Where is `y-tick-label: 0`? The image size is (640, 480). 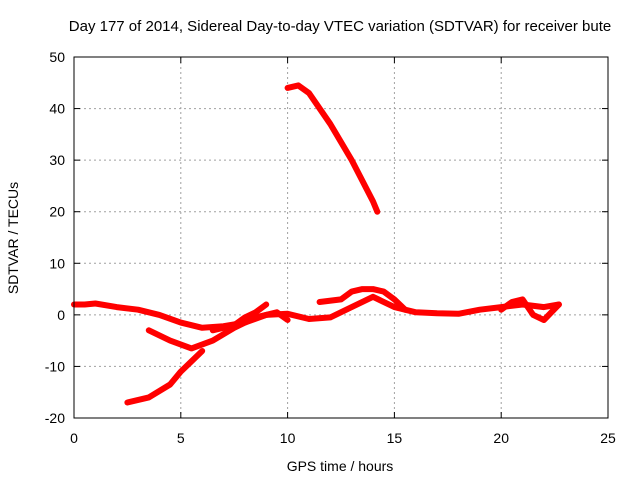 y-tick-label: 0 is located at coordinates (61, 315).